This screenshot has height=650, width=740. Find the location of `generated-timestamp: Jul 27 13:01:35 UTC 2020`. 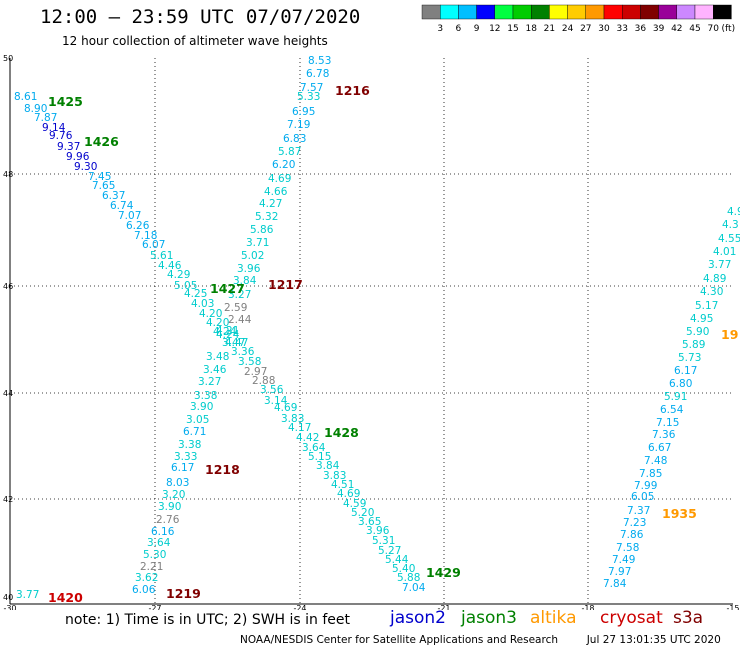

generated-timestamp: Jul 27 13:01:35 UTC 2020 is located at coordinates (653, 640).